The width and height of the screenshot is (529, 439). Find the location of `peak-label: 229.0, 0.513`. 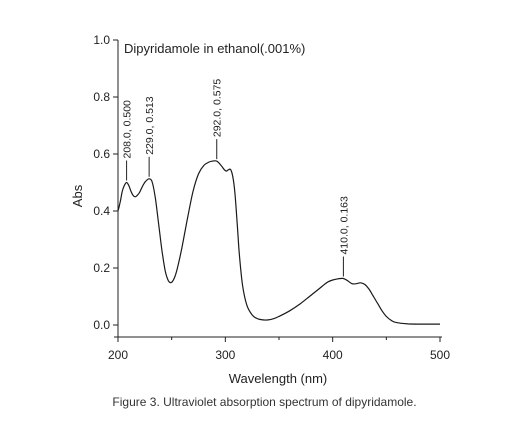

peak-label: 229.0, 0.513 is located at coordinates (150, 125).